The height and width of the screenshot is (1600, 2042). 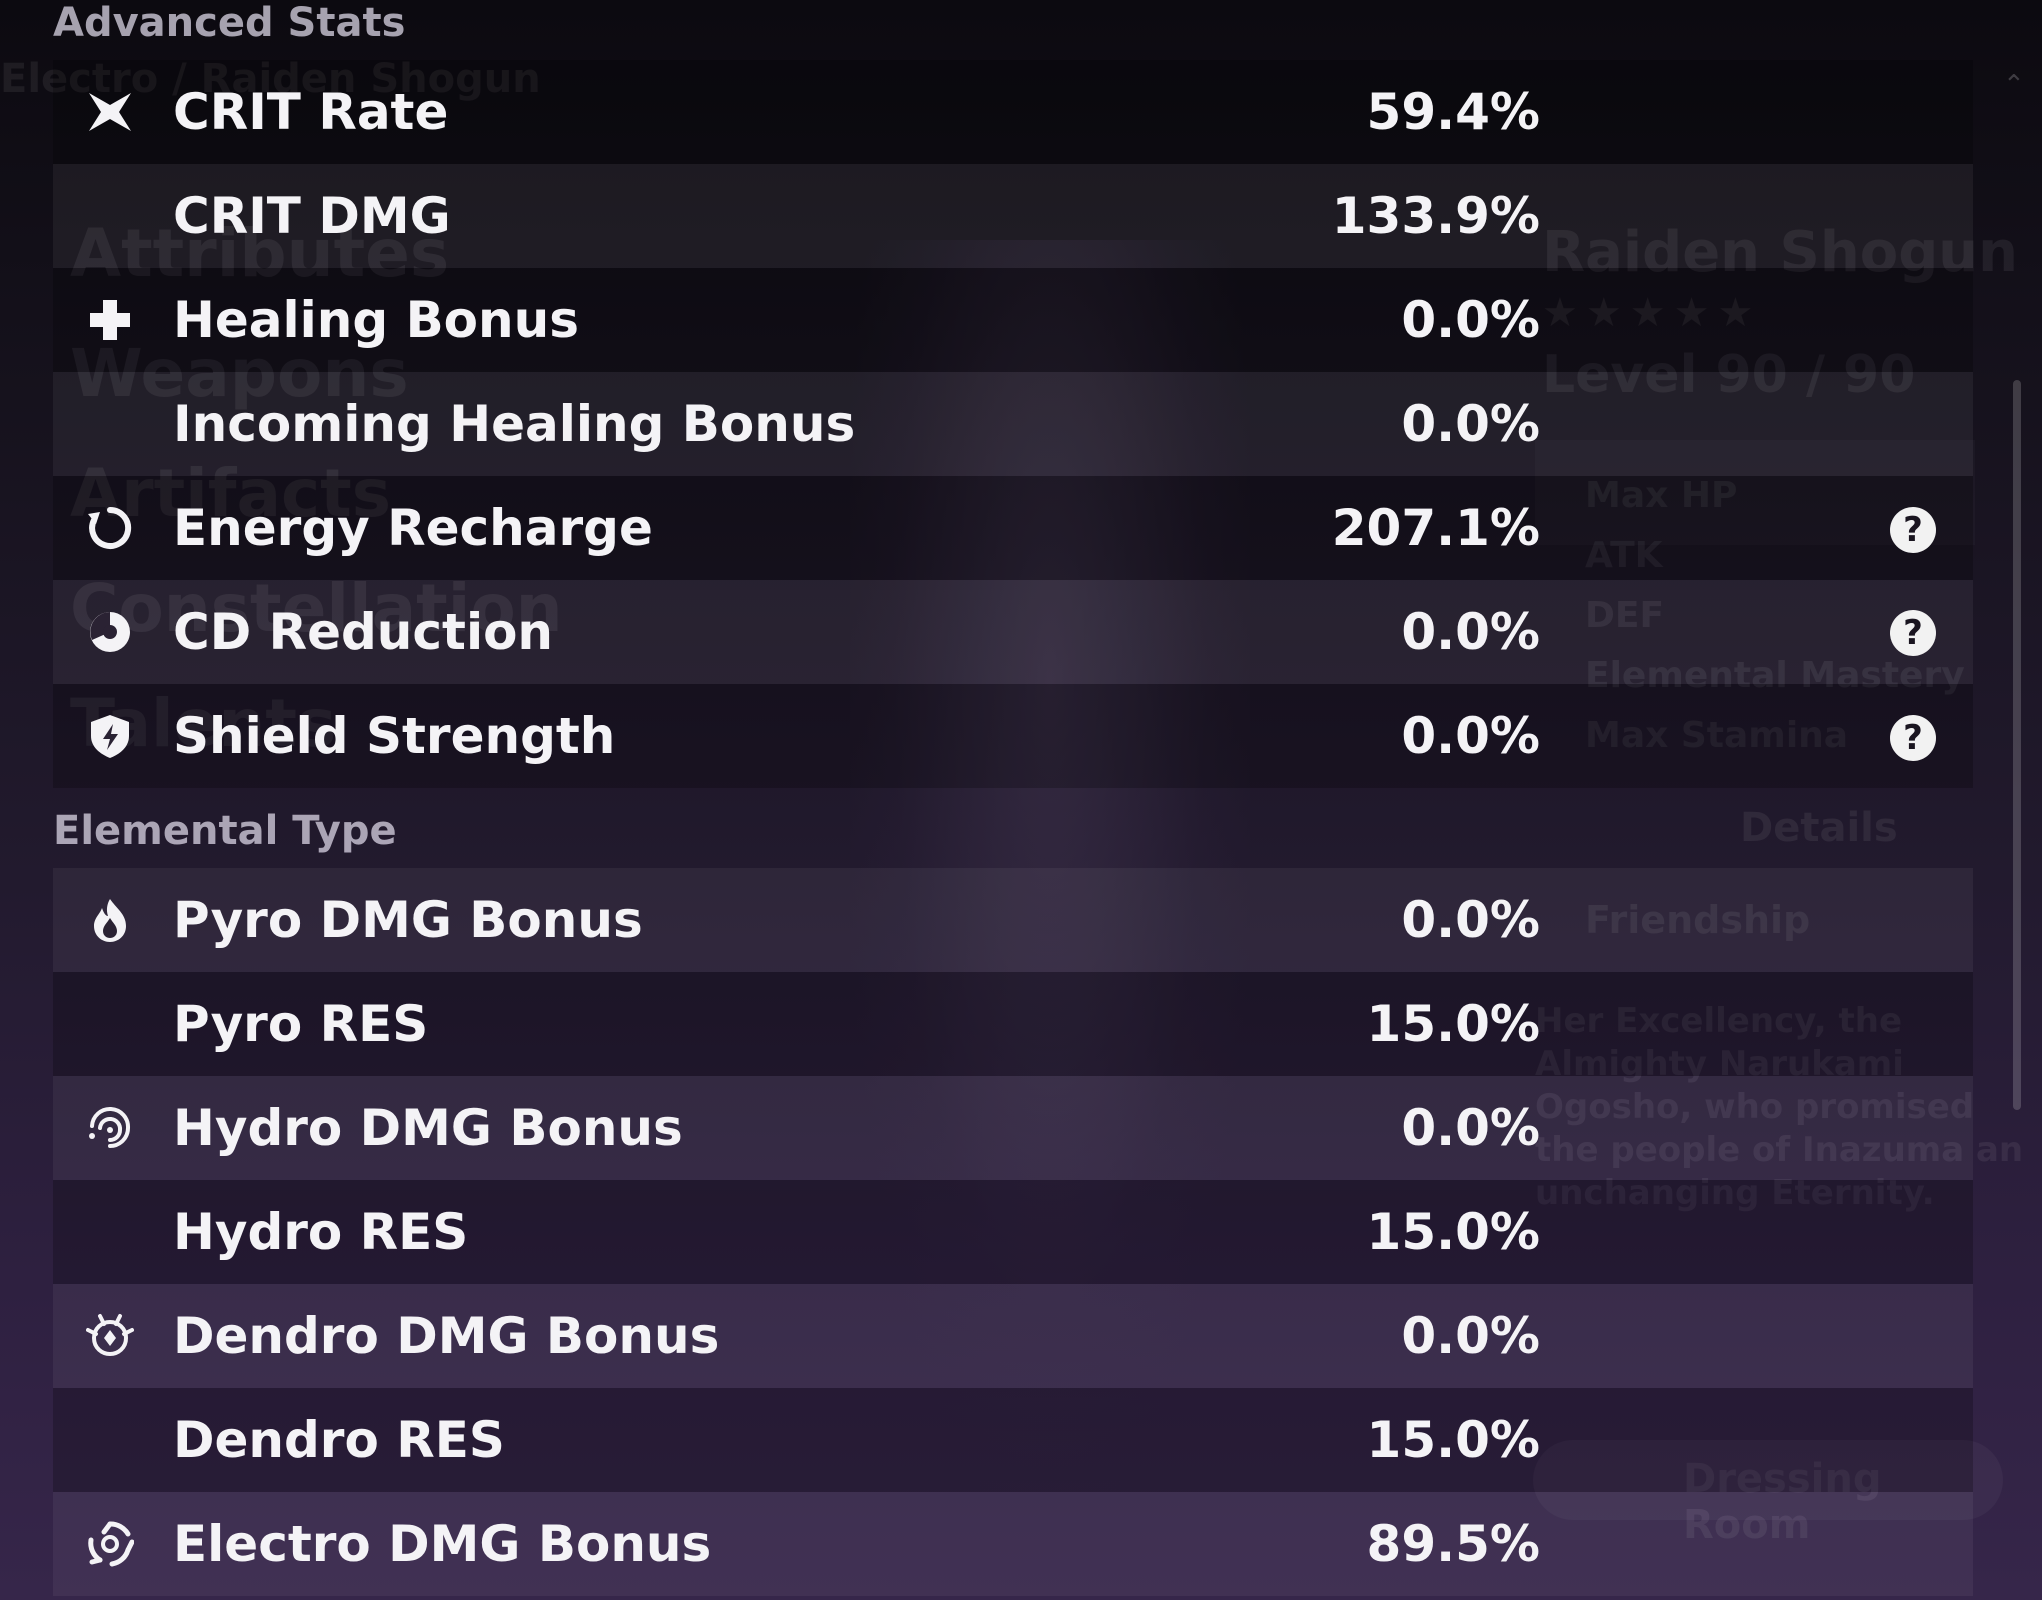 What do you see at coordinates (428, 1128) in the screenshot?
I see `stat-label: Hydro DMG Bonus` at bounding box center [428, 1128].